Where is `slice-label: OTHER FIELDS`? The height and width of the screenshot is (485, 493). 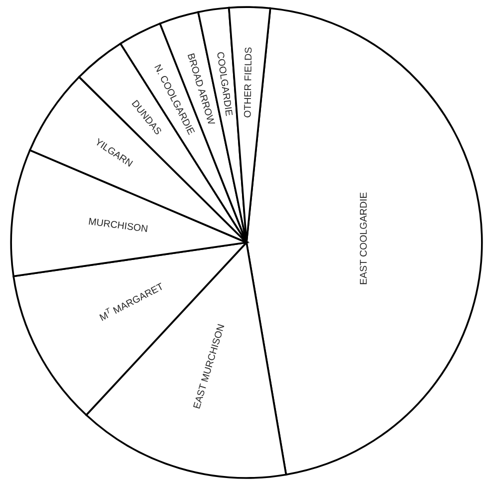
slice-label: OTHER FIELDS is located at coordinates (248, 82).